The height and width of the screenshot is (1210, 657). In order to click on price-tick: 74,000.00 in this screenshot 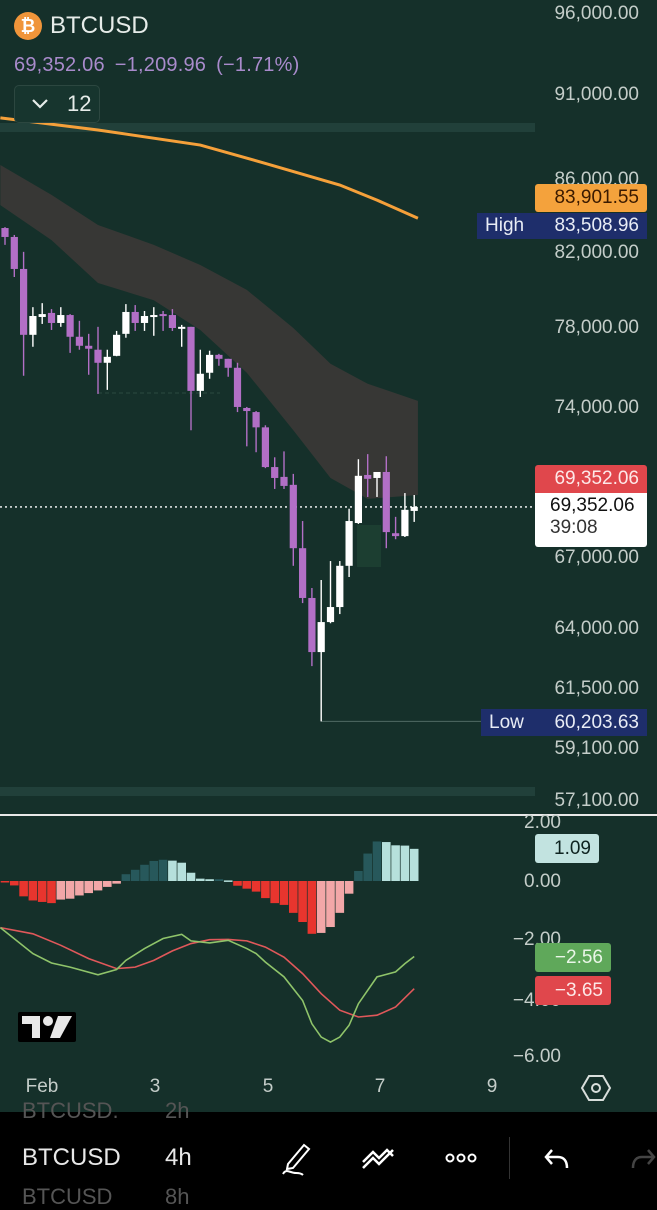, I will do `click(596, 407)`.